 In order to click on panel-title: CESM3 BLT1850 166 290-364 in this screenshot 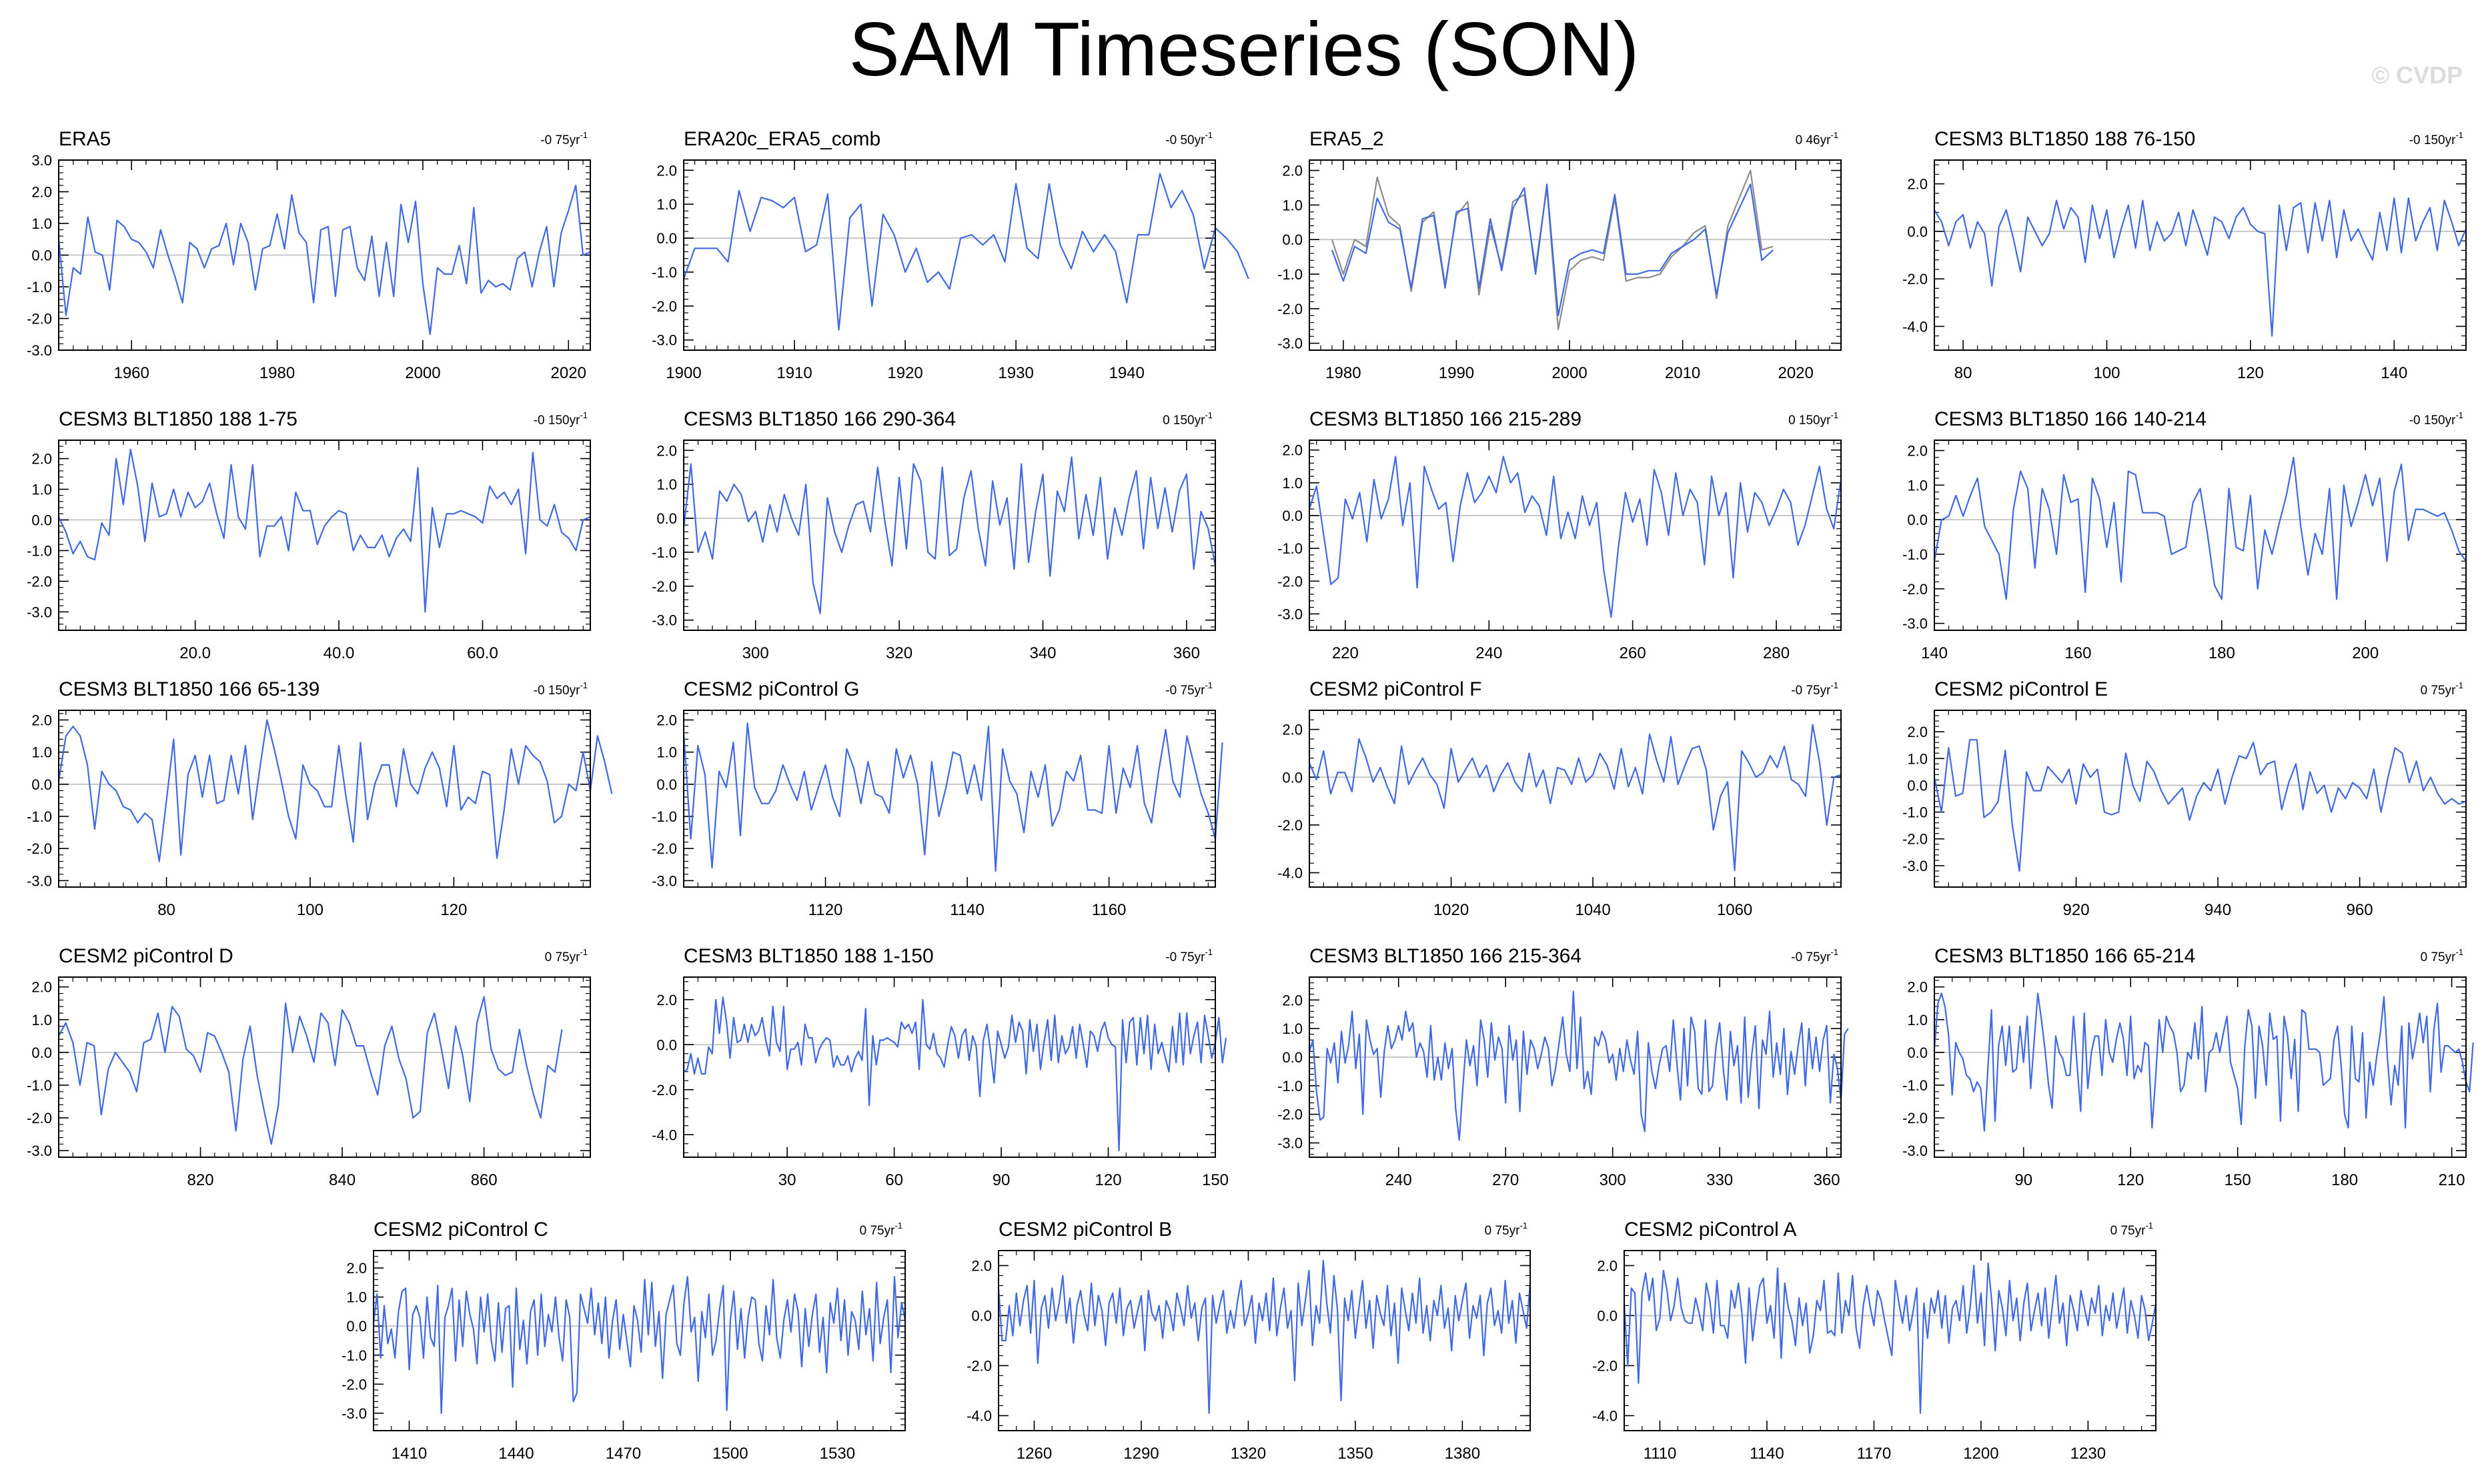, I will do `click(820, 419)`.